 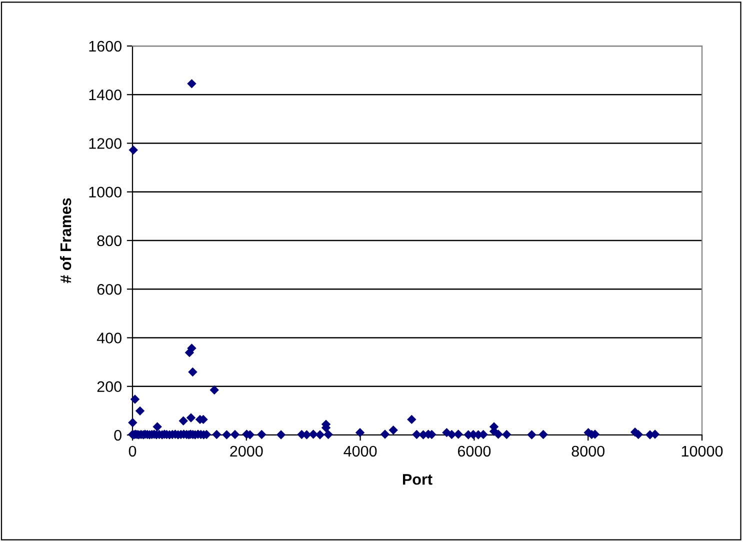 I want to click on x-tick-label: 4000, so click(x=360, y=451).